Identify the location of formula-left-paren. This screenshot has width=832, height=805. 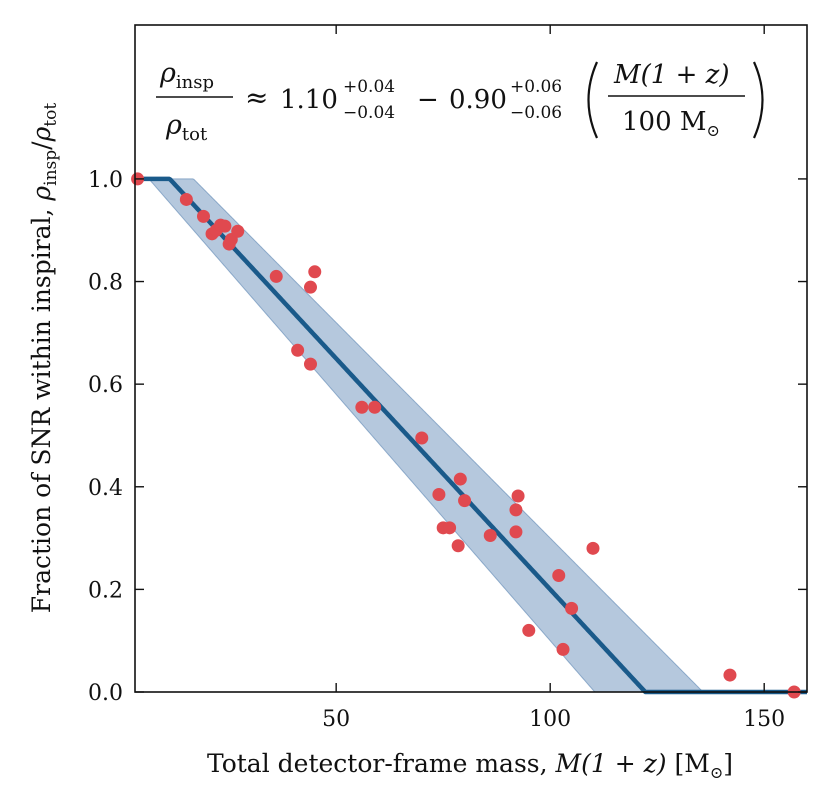
(593, 100).